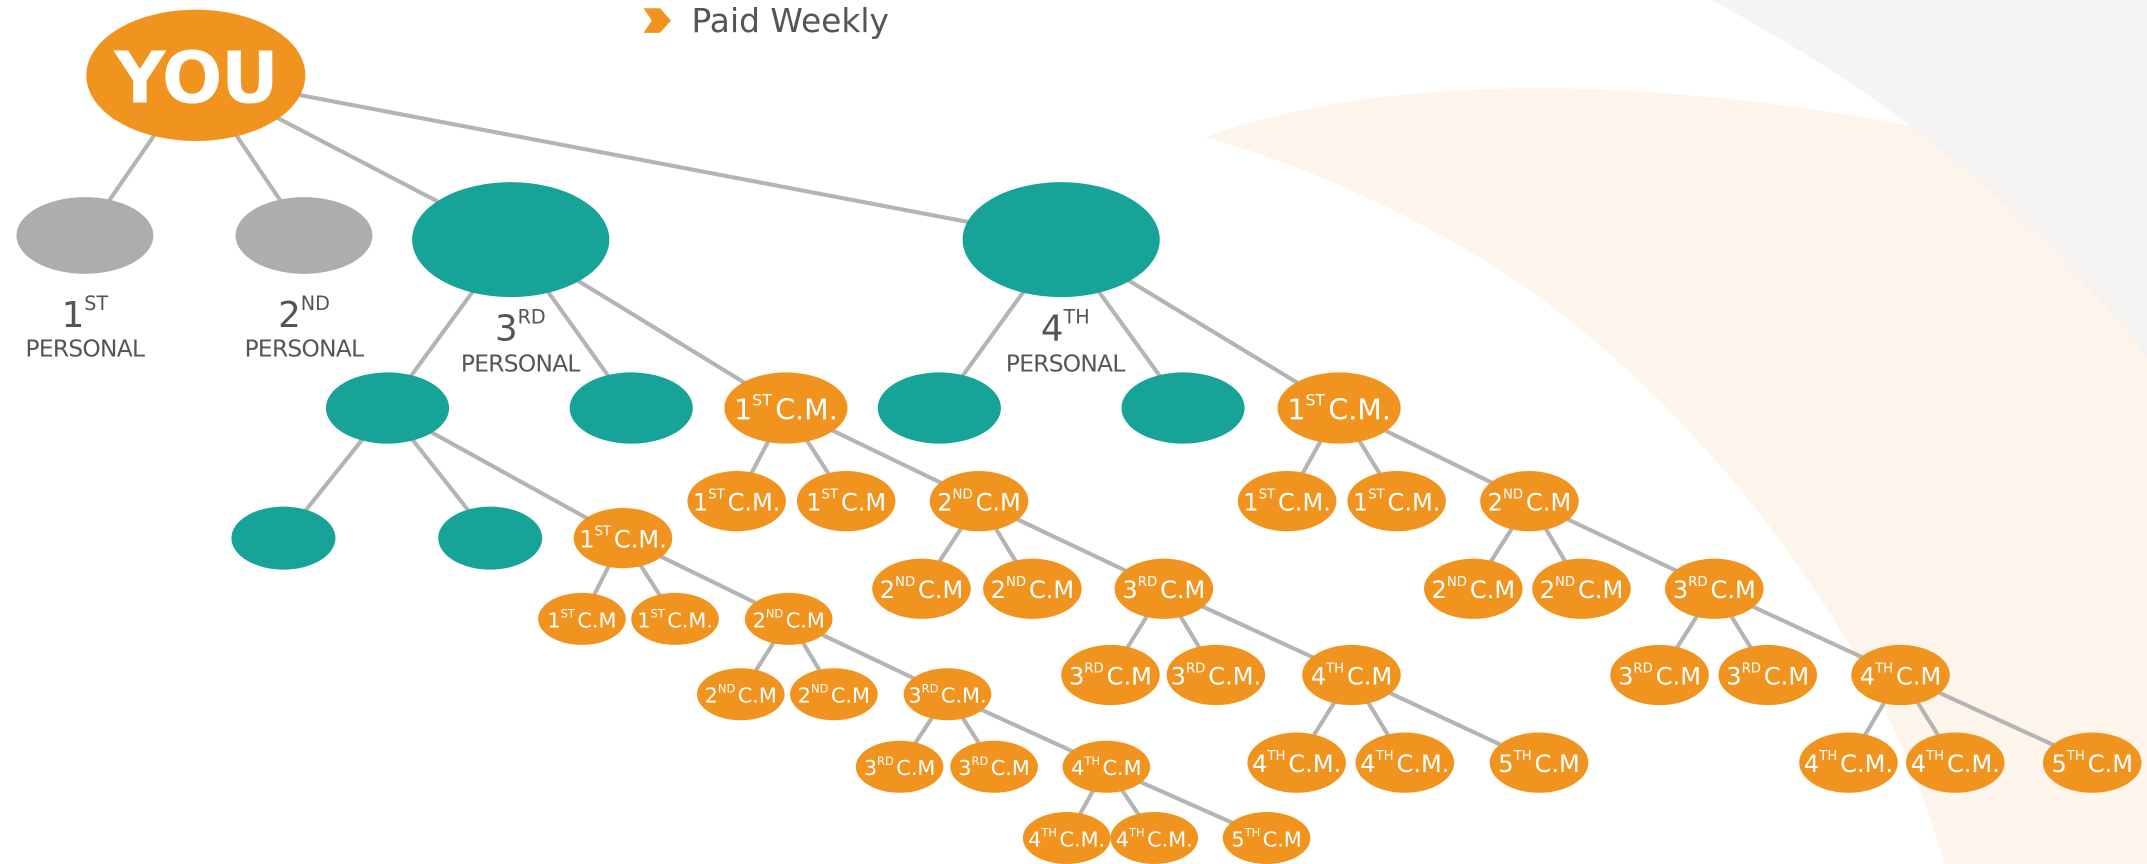 The height and width of the screenshot is (864, 2147). Describe the element at coordinates (846, 502) in the screenshot. I see `member-label: 1ST C.M` at that location.